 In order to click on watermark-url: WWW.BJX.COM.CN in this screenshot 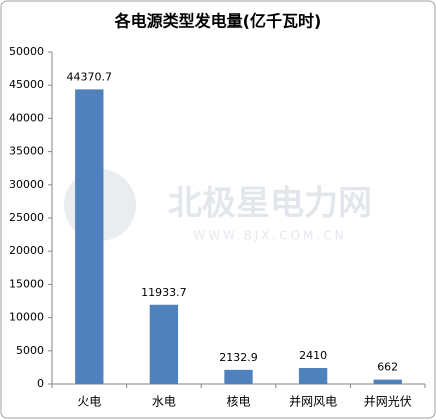, I will do `click(269, 236)`.